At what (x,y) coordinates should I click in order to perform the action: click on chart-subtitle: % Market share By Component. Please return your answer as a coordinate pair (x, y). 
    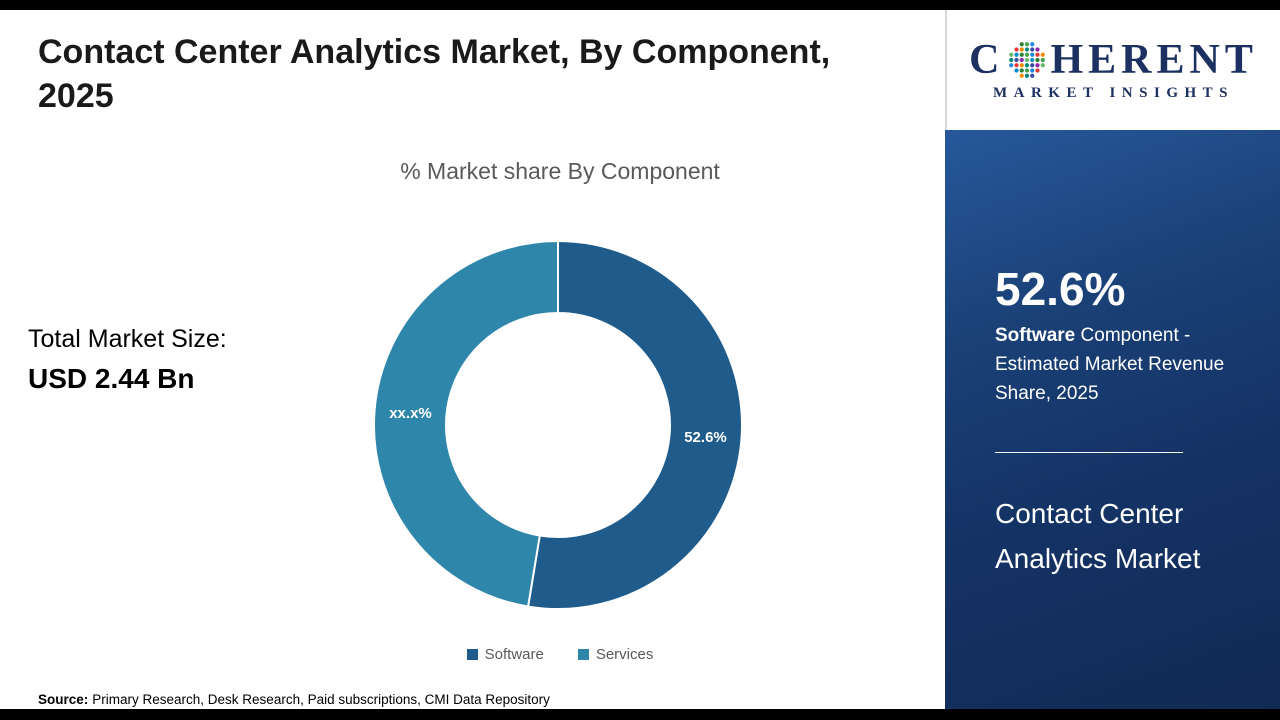
    Looking at the image, I should click on (560, 171).